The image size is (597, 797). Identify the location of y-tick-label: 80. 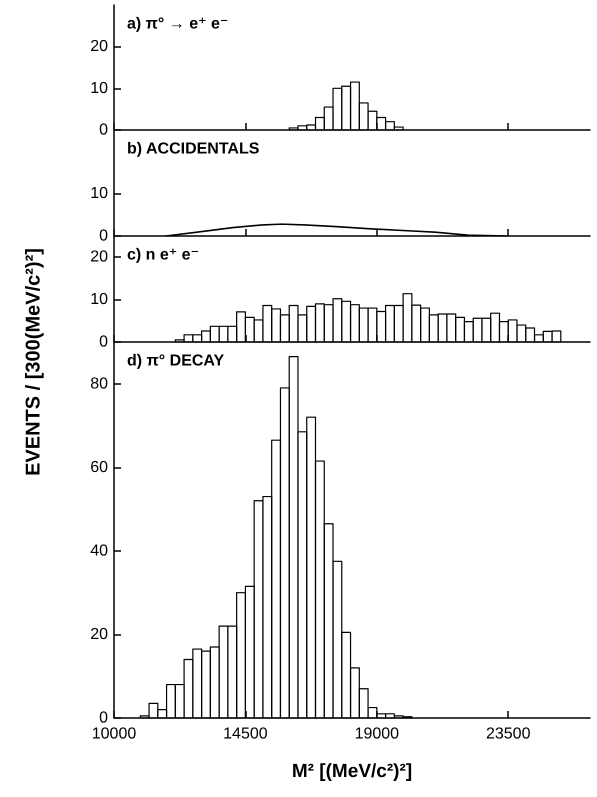
(99, 383).